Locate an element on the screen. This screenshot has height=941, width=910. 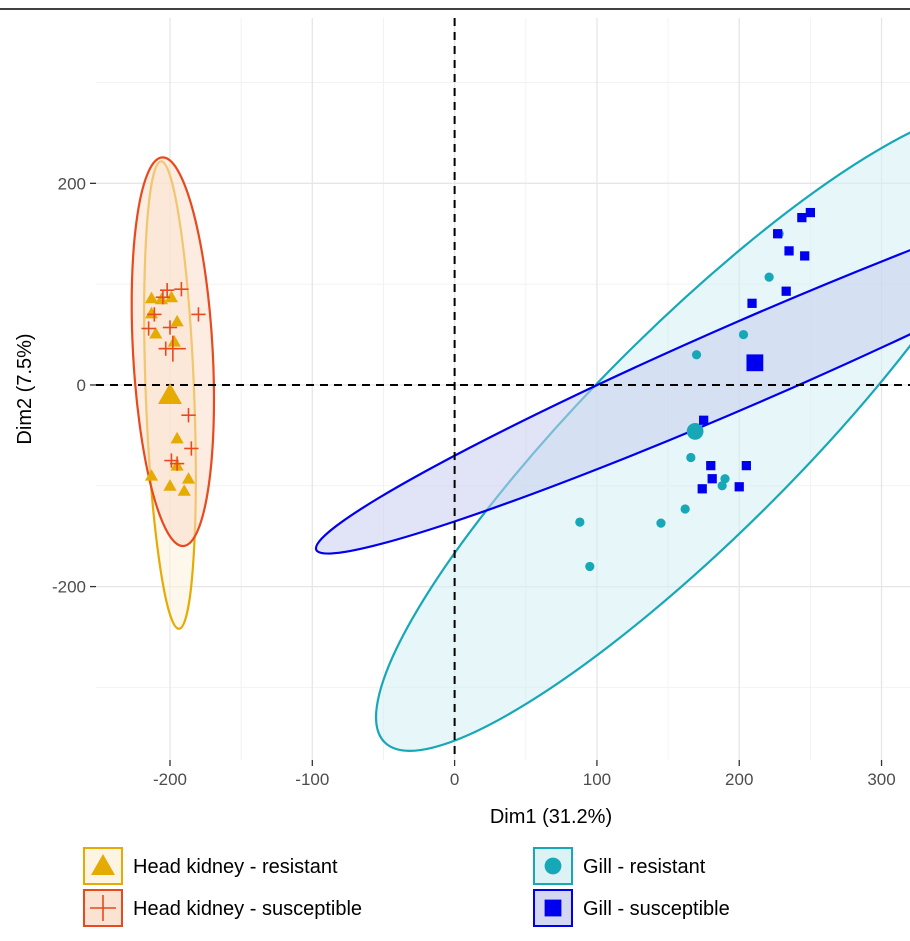
y-tick-label: 0 is located at coordinates (81, 385).